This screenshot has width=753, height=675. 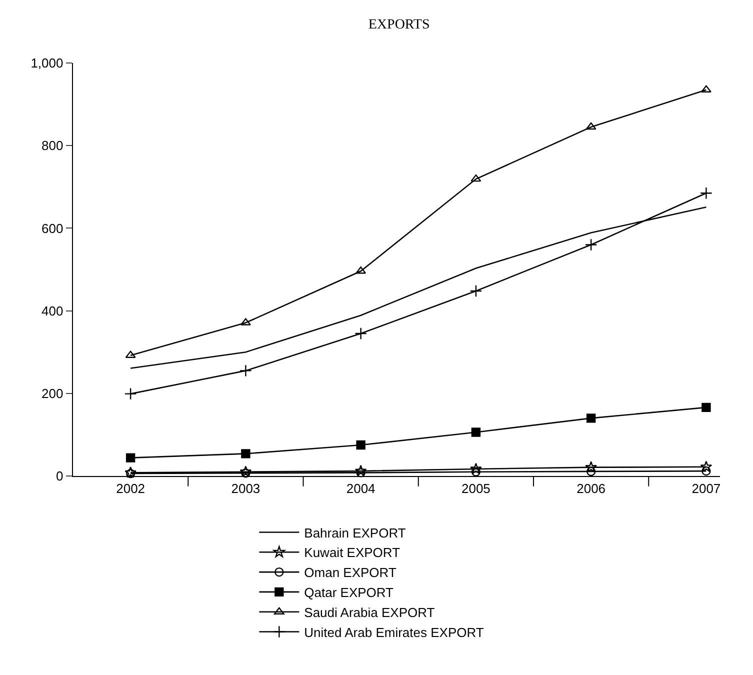 What do you see at coordinates (53, 146) in the screenshot?
I see `y-tick-label: 800` at bounding box center [53, 146].